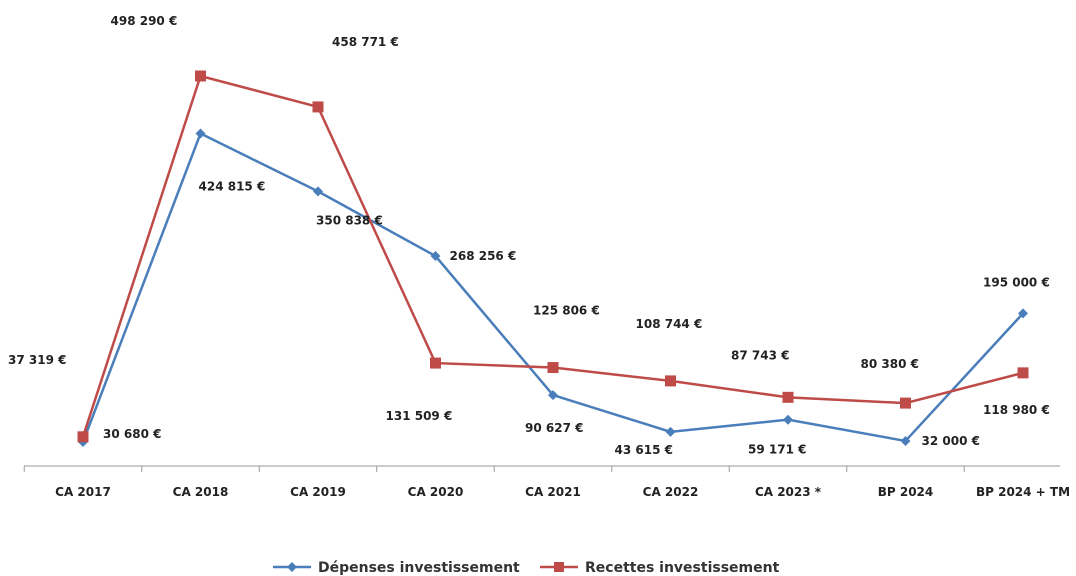 The width and height of the screenshot is (1076, 576). What do you see at coordinates (644, 450) in the screenshot?
I see `data-label-depenses: 43 615 €` at bounding box center [644, 450].